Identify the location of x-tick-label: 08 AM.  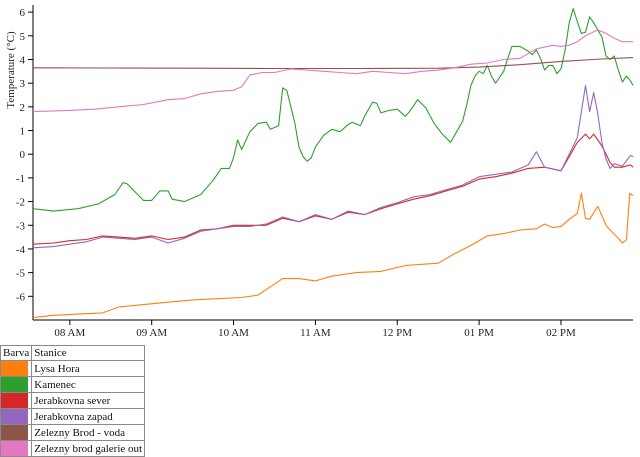
(69, 333).